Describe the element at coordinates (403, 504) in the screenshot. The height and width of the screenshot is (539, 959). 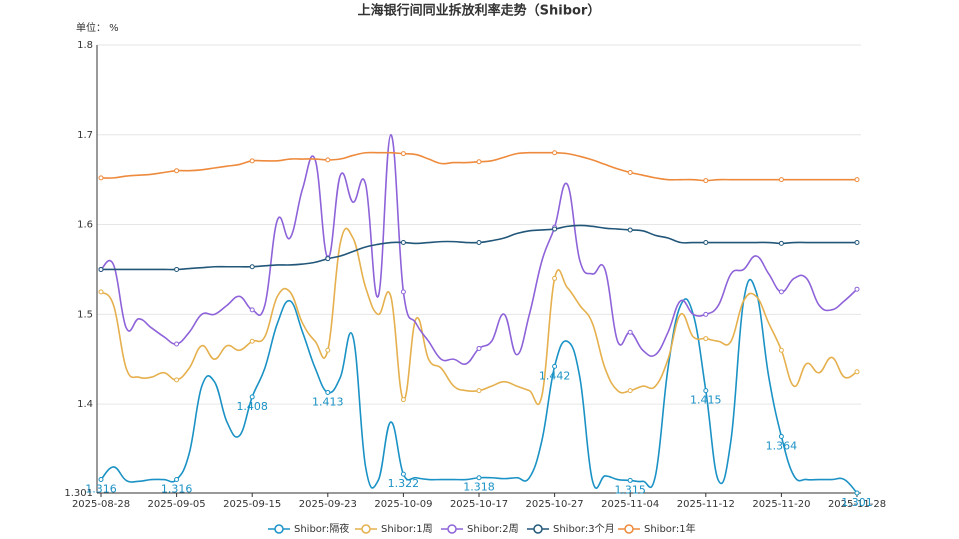
I see `x-tick-label: 2025-10-09` at that location.